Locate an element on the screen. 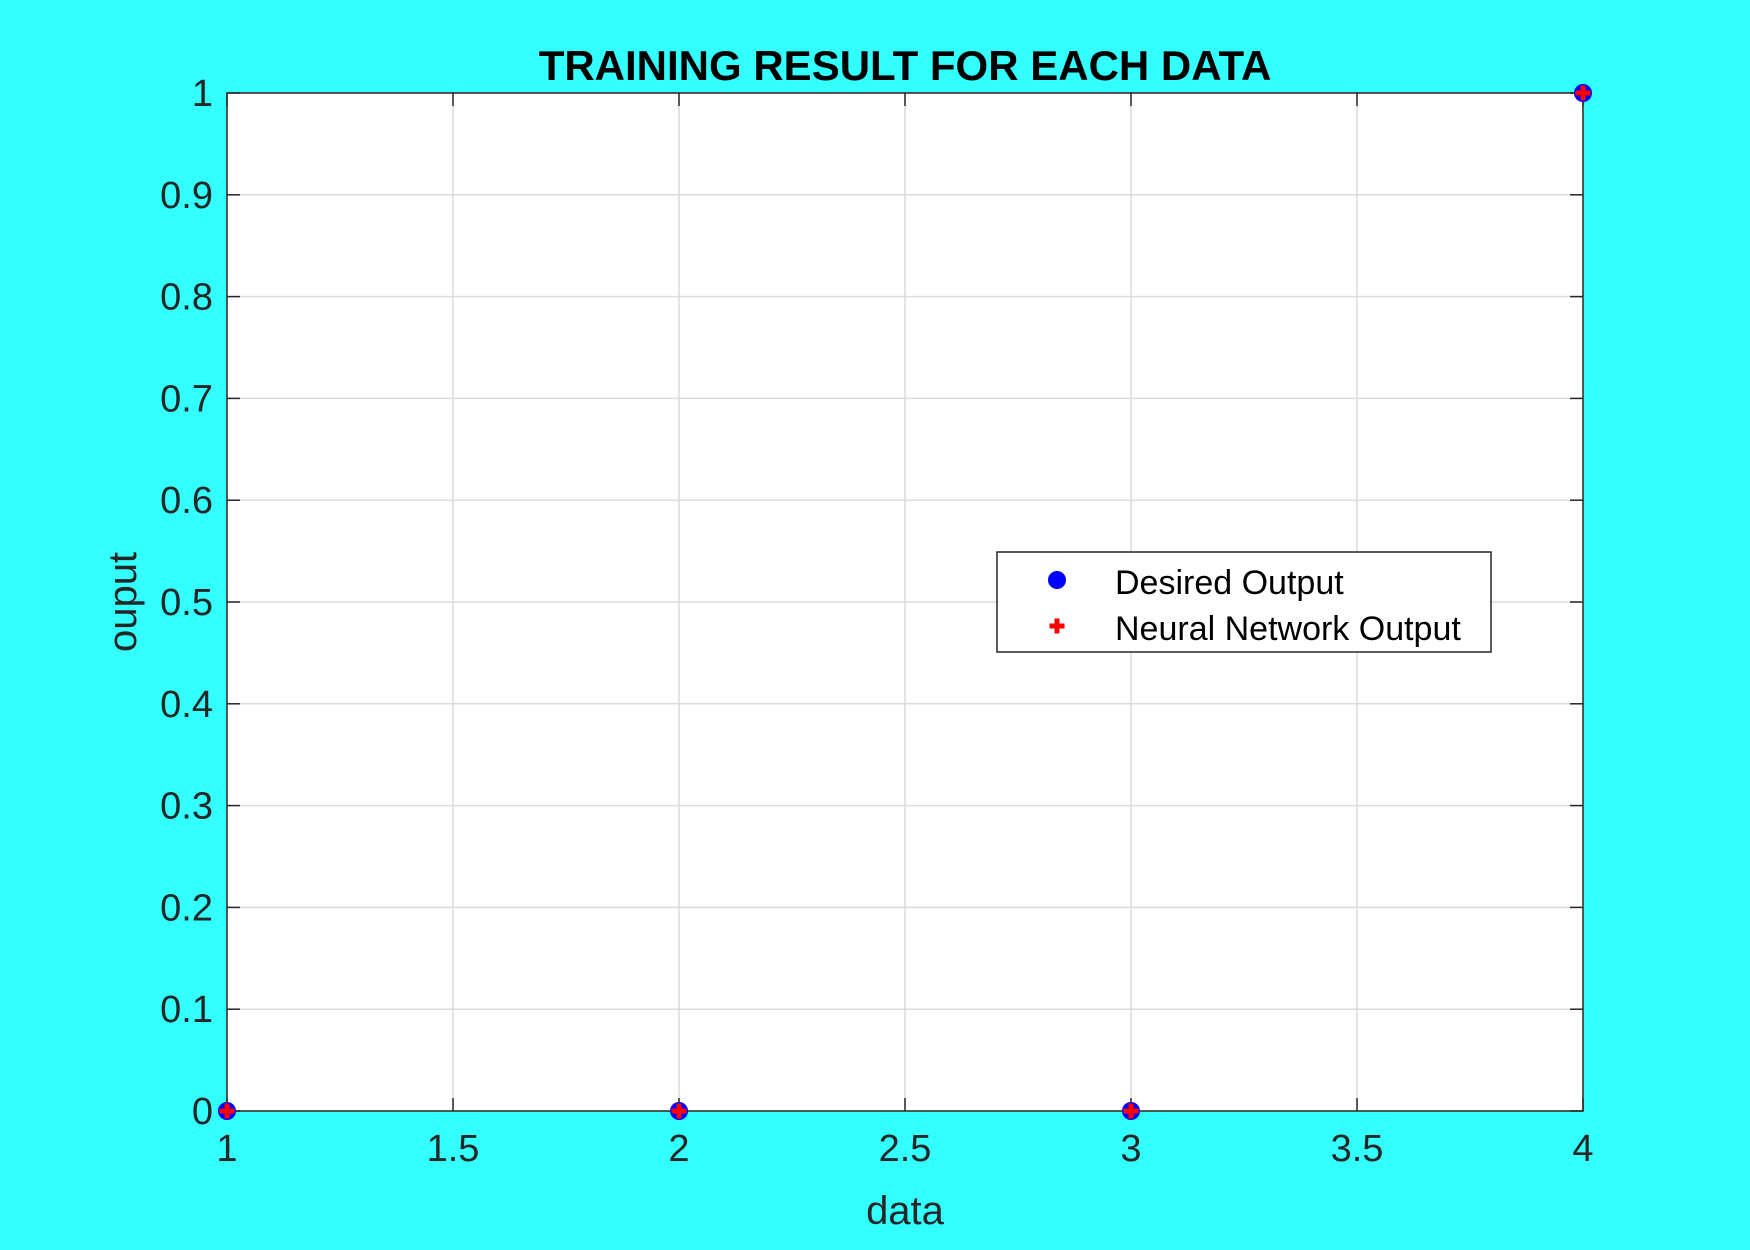 Image resolution: width=1750 pixels, height=1250 pixels. y-tick-label: 0.8 is located at coordinates (186, 298).